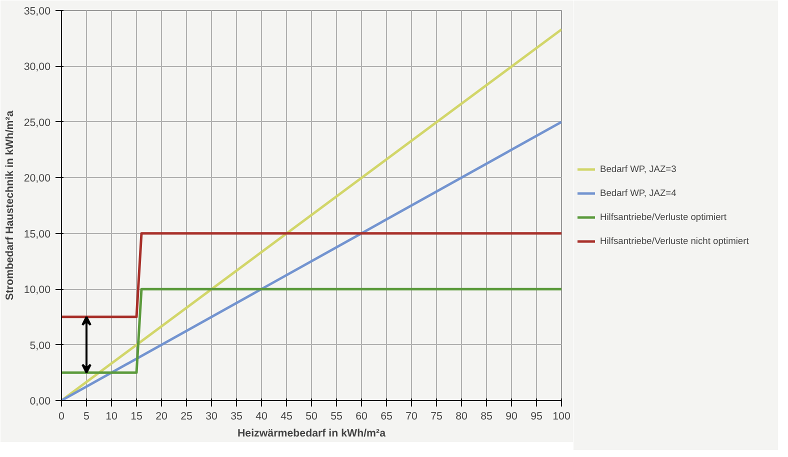 This screenshot has height=457, width=788. Describe the element at coordinates (412, 416) in the screenshot. I see `x-tick-label: 70` at that location.